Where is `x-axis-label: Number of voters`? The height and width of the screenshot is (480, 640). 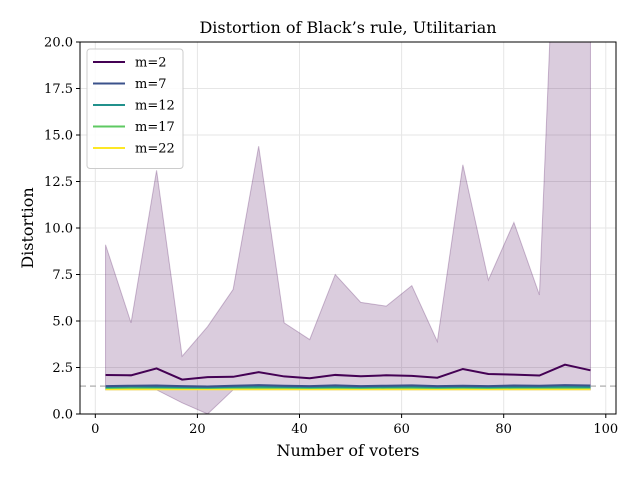
x-axis-label: Number of voters is located at coordinates (348, 450).